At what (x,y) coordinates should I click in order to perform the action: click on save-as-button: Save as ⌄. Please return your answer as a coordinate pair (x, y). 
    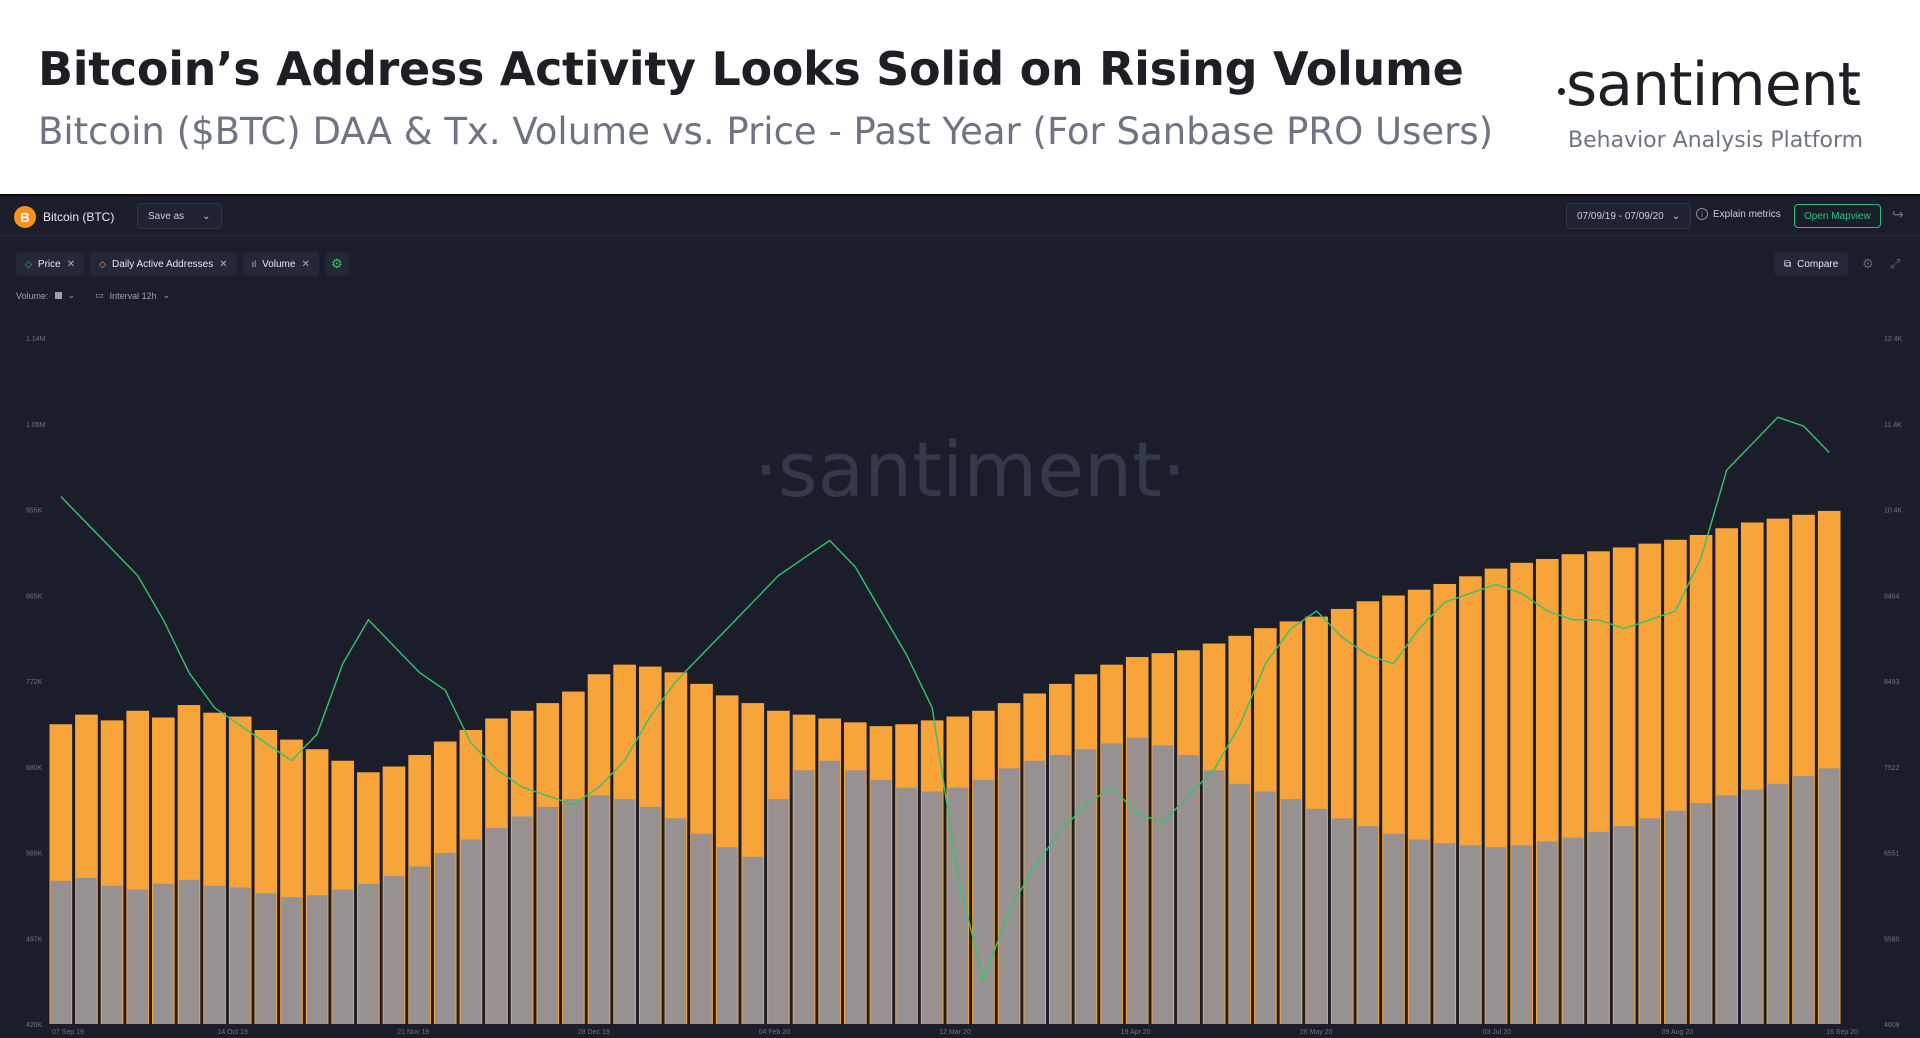
    Looking at the image, I should click on (179, 216).